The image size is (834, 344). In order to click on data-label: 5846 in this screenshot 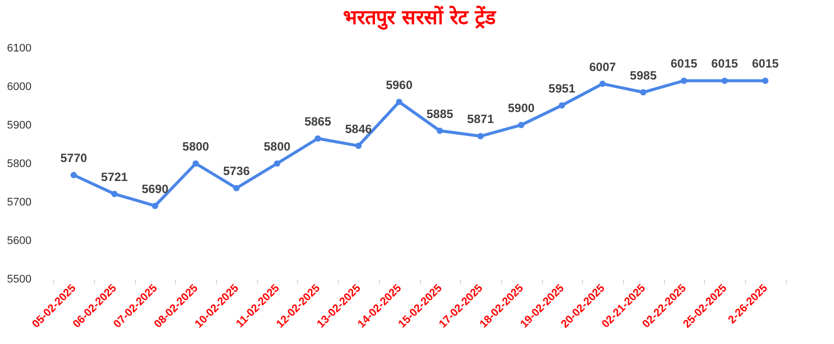, I will do `click(358, 129)`.